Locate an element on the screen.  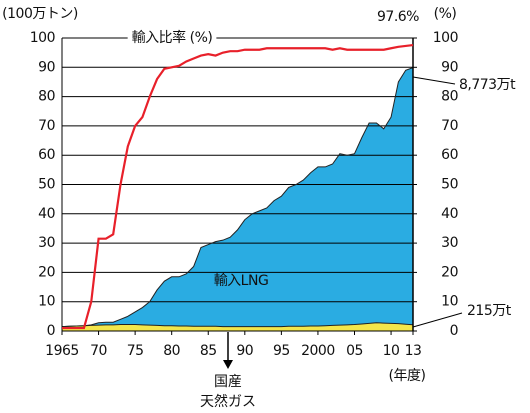
series-label: 国産 天然ガス is located at coordinates (228, 392).